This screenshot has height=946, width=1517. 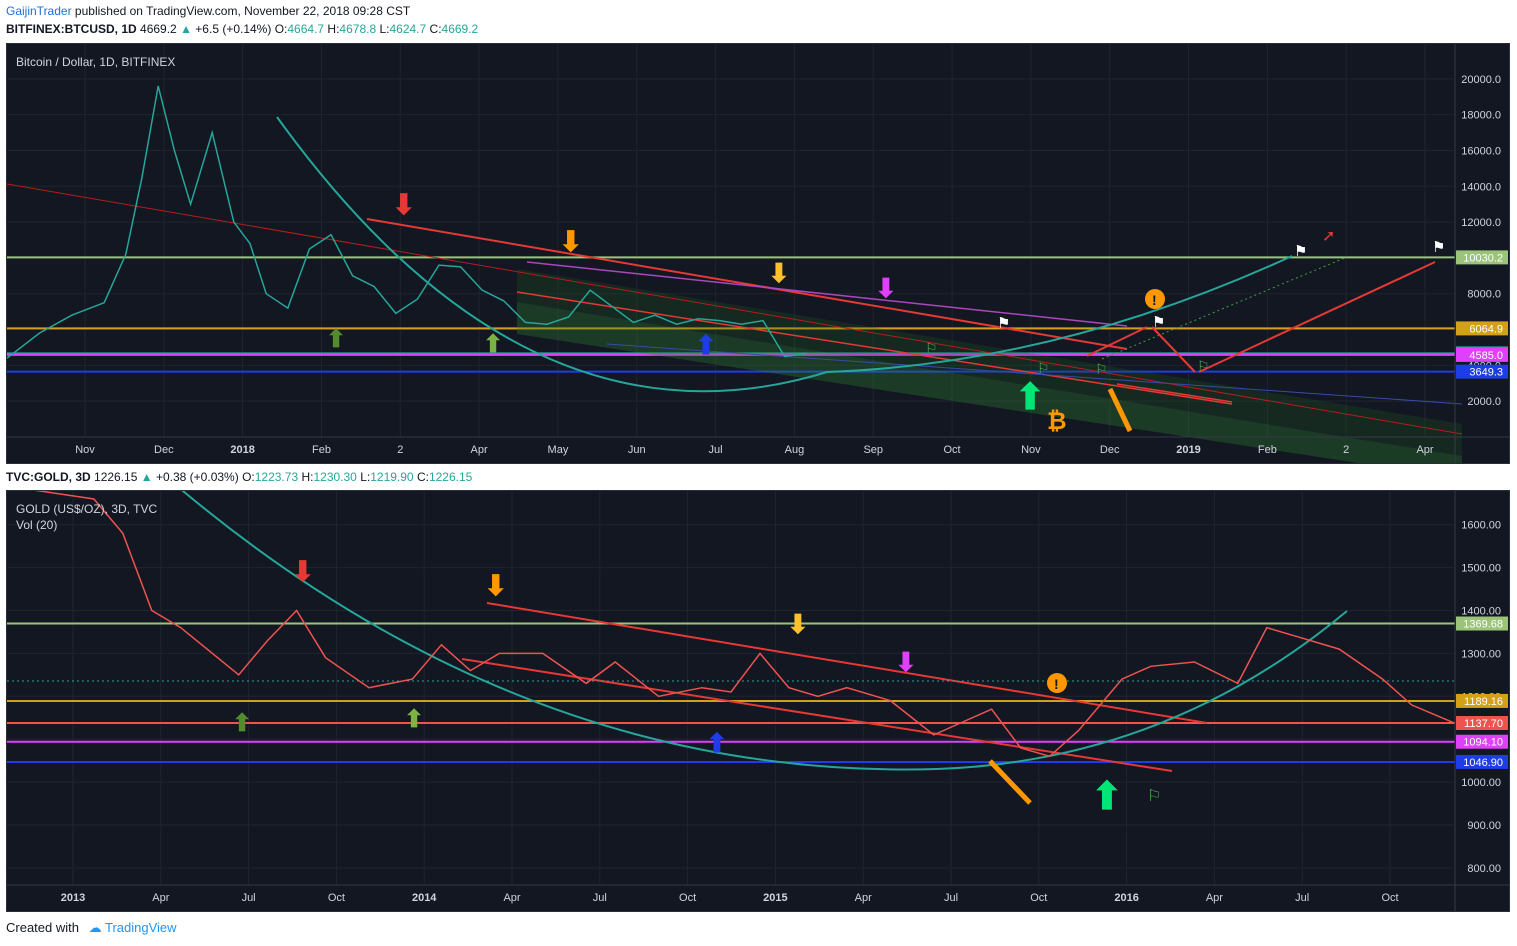 What do you see at coordinates (197, 477) in the screenshot?
I see `gold-change: +0.38 (+0.03%)` at bounding box center [197, 477].